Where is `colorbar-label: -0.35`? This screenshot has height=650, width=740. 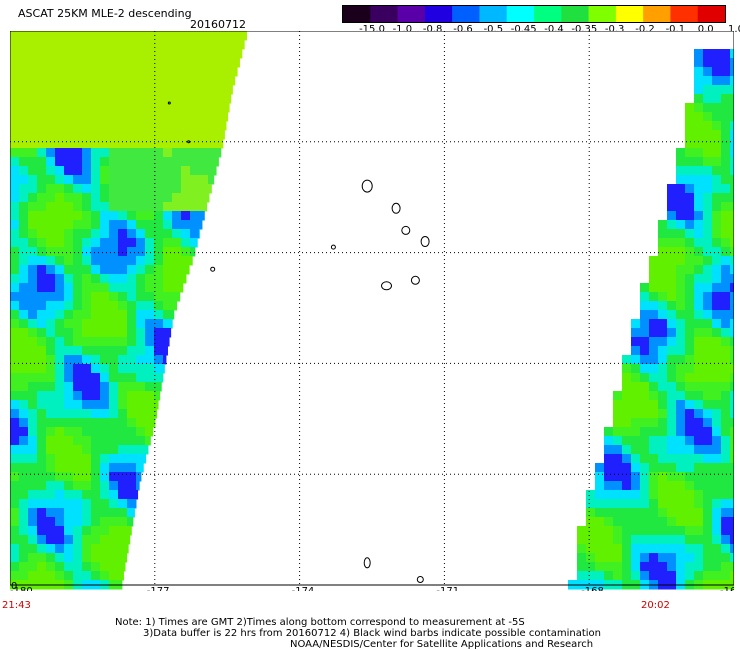 colorbar-label: -0.35 is located at coordinates (584, 29).